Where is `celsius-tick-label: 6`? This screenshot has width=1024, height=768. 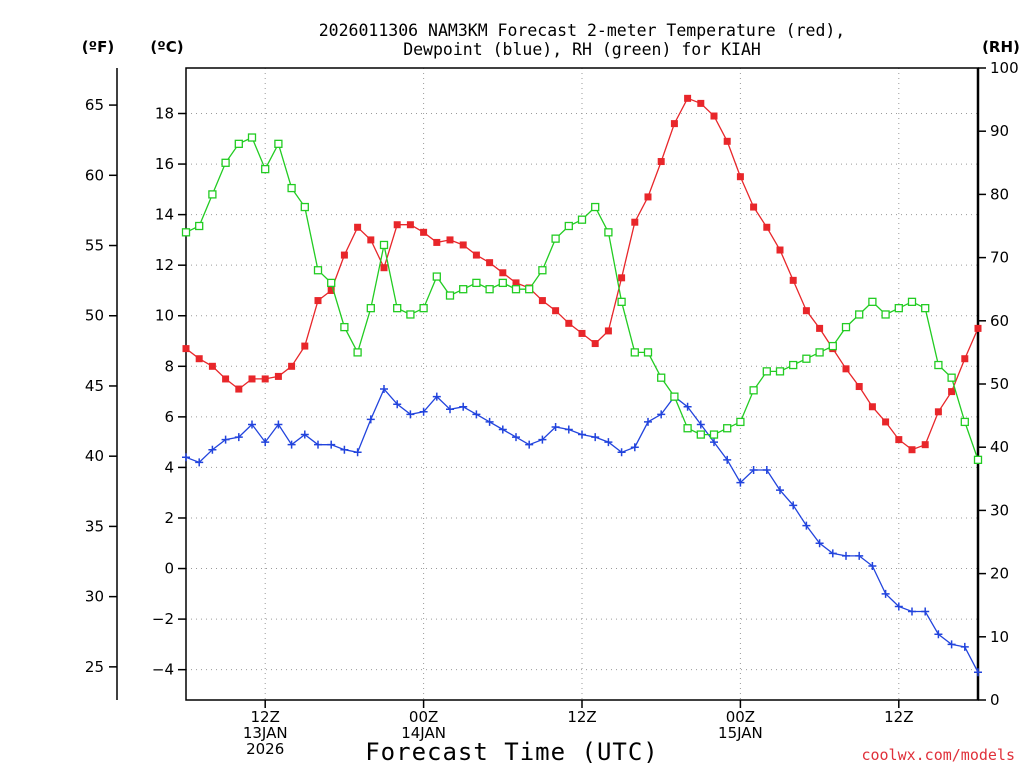 celsius-tick-label: 6 is located at coordinates (169, 417).